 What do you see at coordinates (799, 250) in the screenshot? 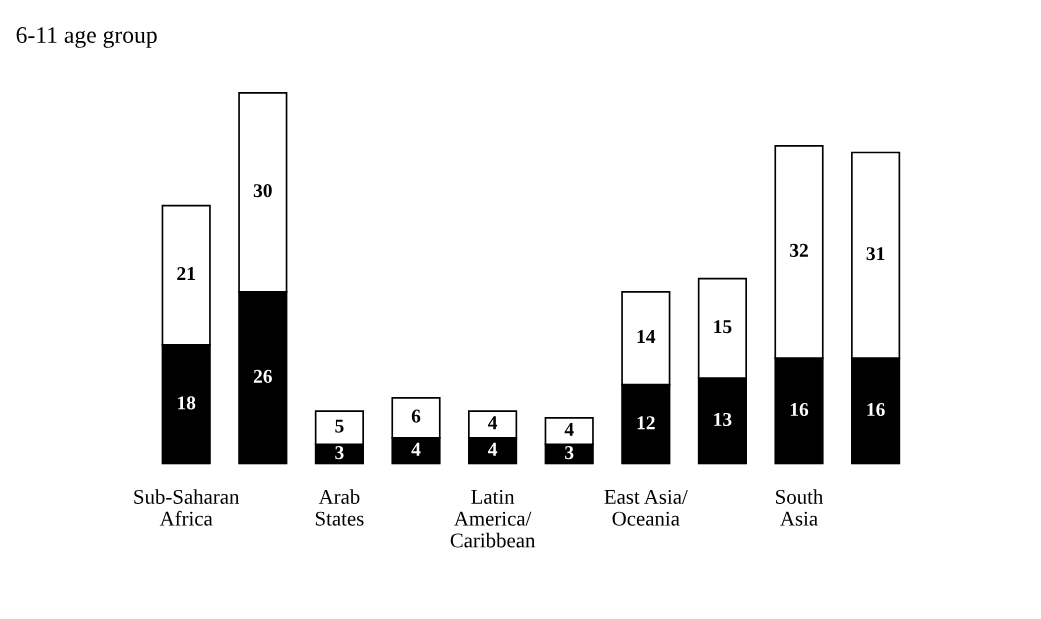
I see `data-label: 32` at bounding box center [799, 250].